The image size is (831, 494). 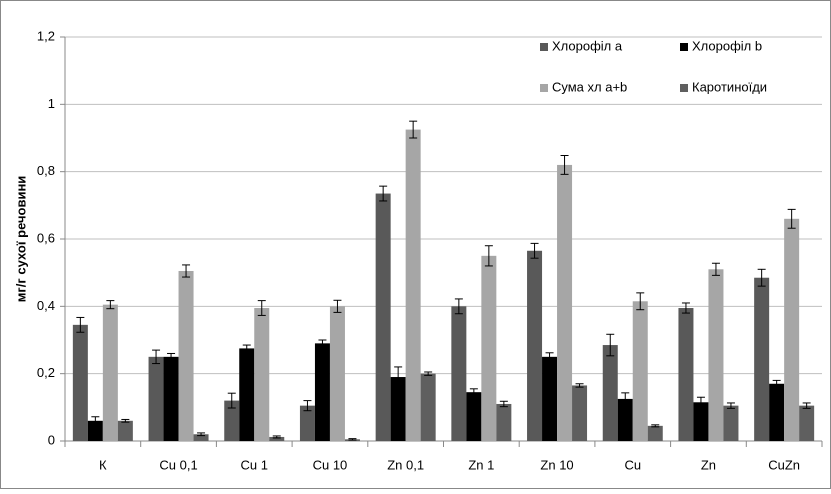 What do you see at coordinates (405, 464) in the screenshot?
I see `x-tick-label: Zn 0,1` at bounding box center [405, 464].